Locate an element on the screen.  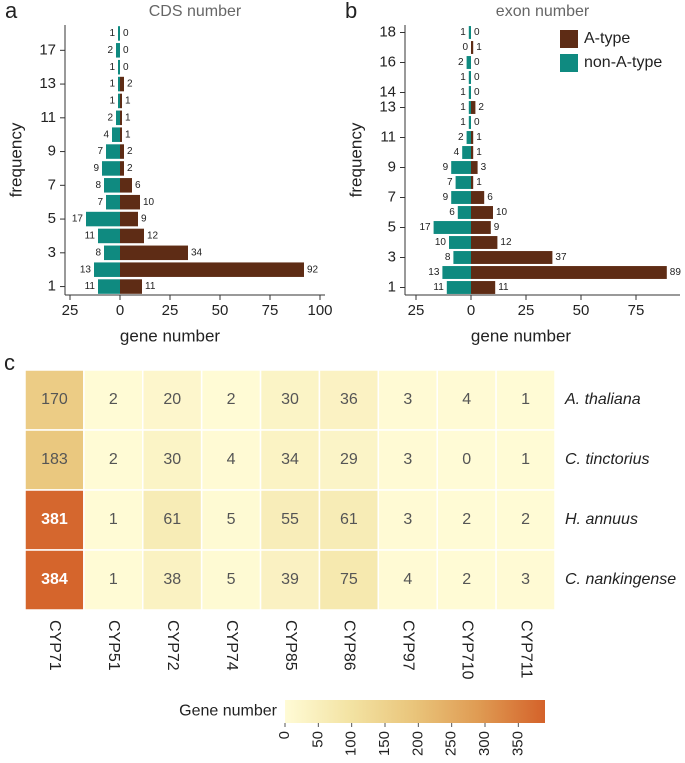
cell-label: 5 is located at coordinates (231, 579).